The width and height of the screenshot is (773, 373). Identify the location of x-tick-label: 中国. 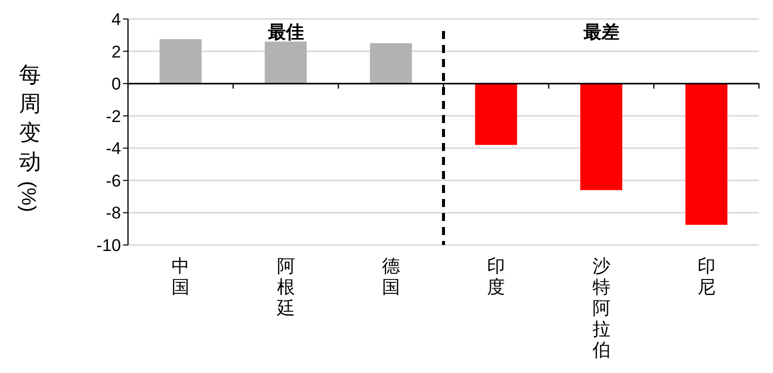
(181, 276).